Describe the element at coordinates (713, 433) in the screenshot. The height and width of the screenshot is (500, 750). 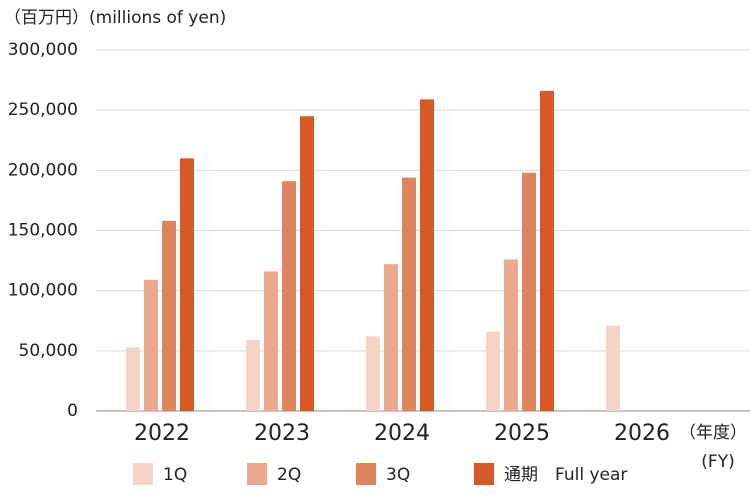
I see `x-unit-label: （年度）` at that location.